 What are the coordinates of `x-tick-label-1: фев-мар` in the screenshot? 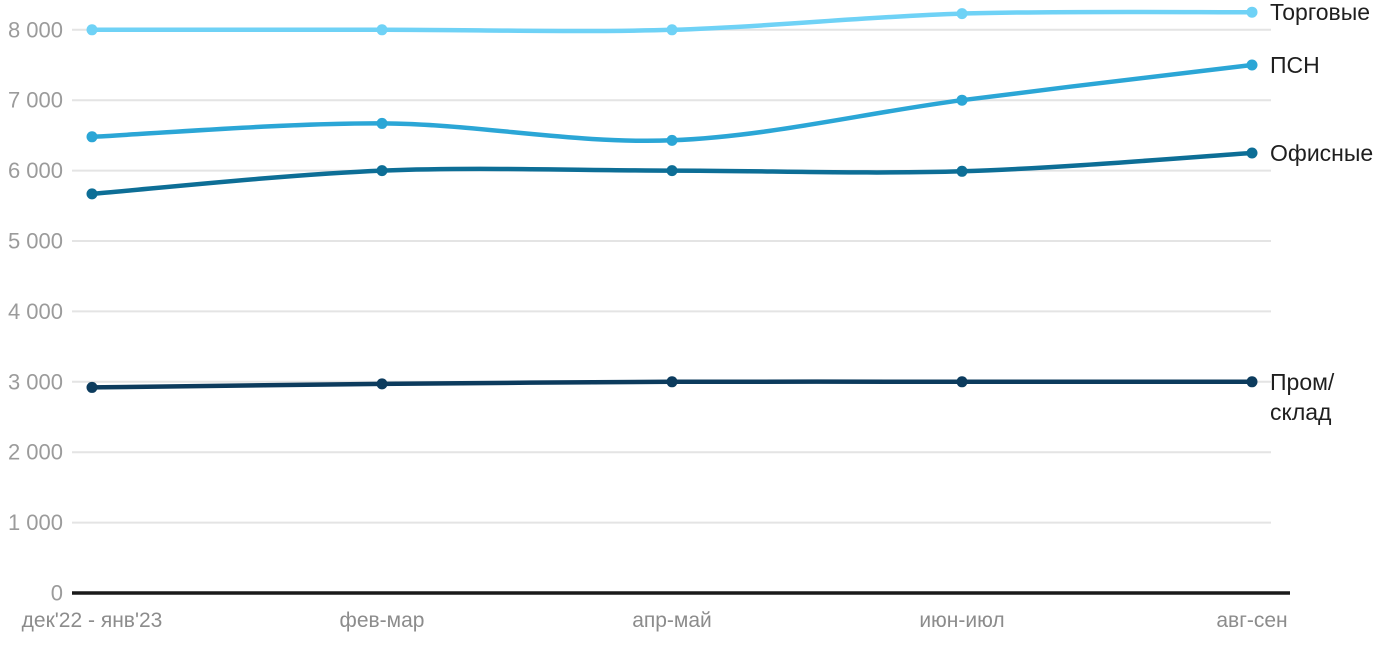 It's located at (382, 620).